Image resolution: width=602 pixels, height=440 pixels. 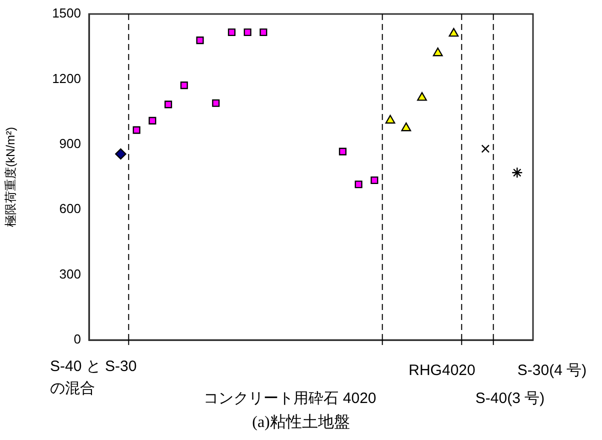 What do you see at coordinates (94, 378) in the screenshot?
I see `text: S-40 と S-30の混合` at bounding box center [94, 378].